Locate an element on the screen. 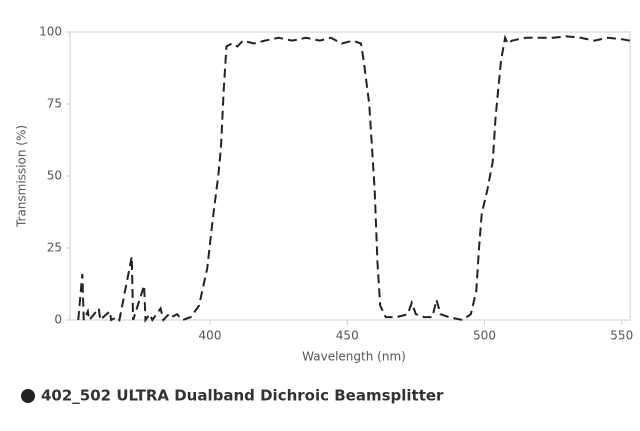 The width and height of the screenshot is (640, 431). x-axis-label: Wavelength (nm) is located at coordinates (354, 357).